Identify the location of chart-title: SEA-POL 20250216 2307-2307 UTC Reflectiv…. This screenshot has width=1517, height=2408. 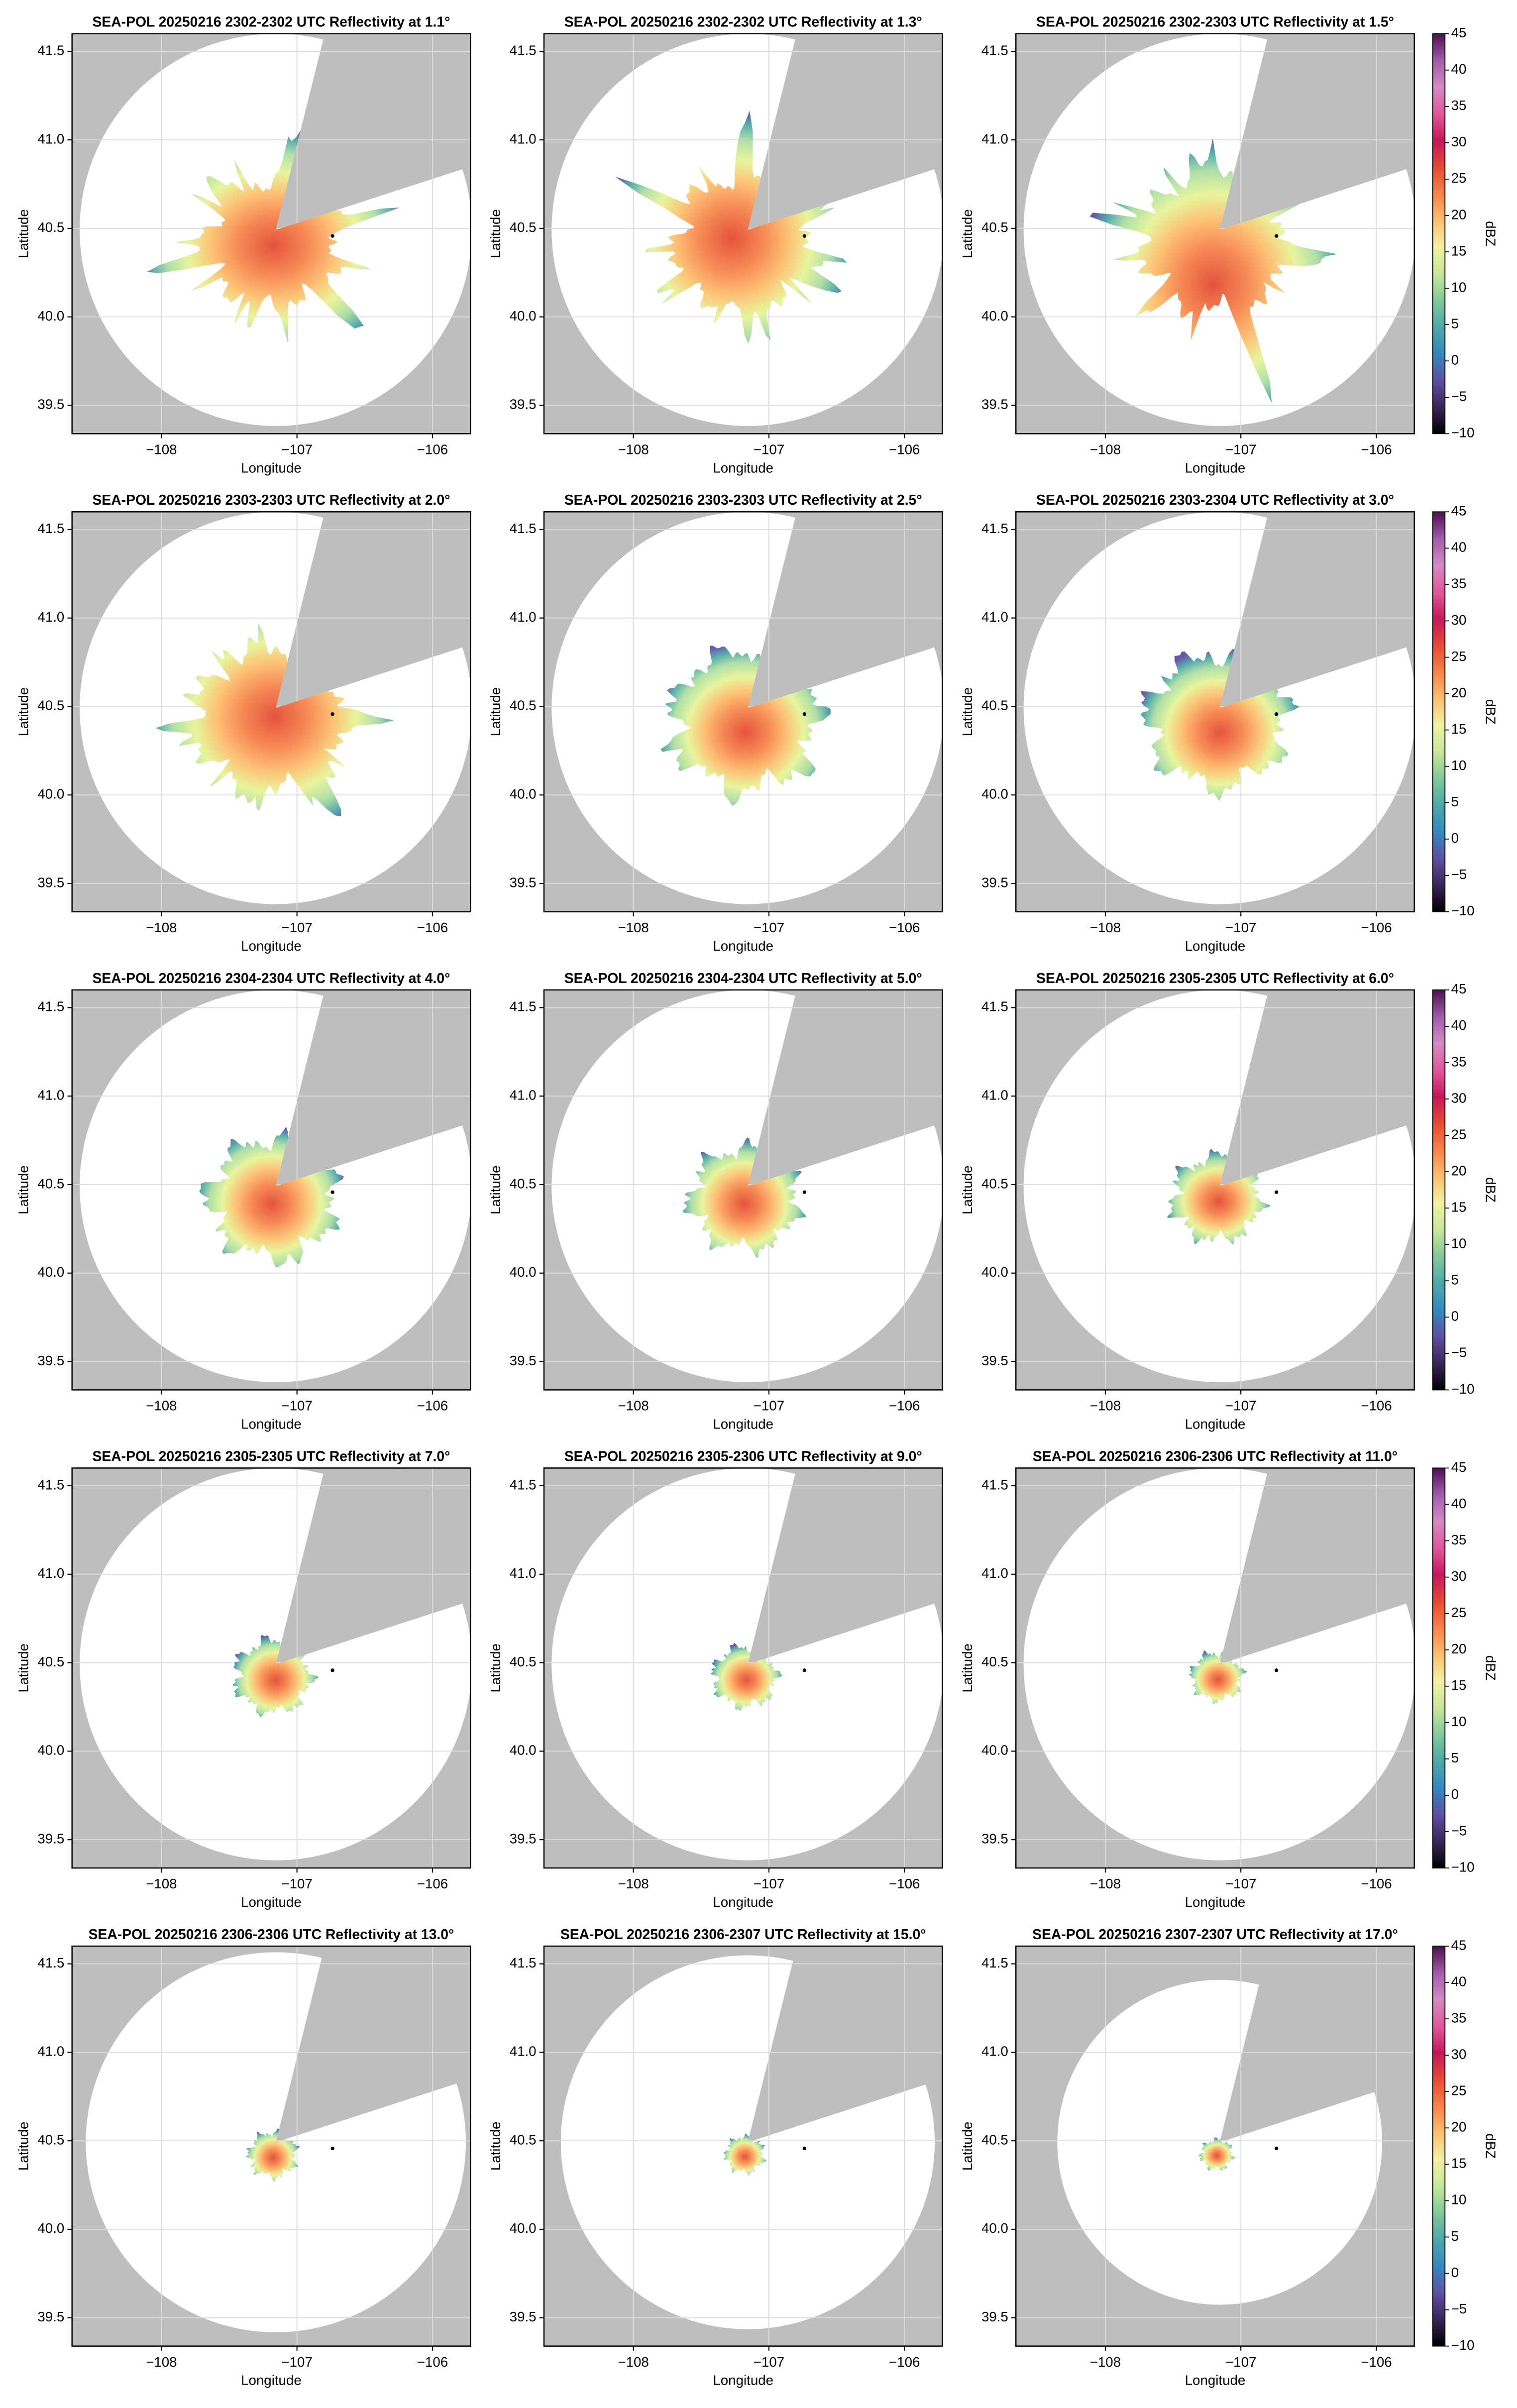
(1215, 1935).